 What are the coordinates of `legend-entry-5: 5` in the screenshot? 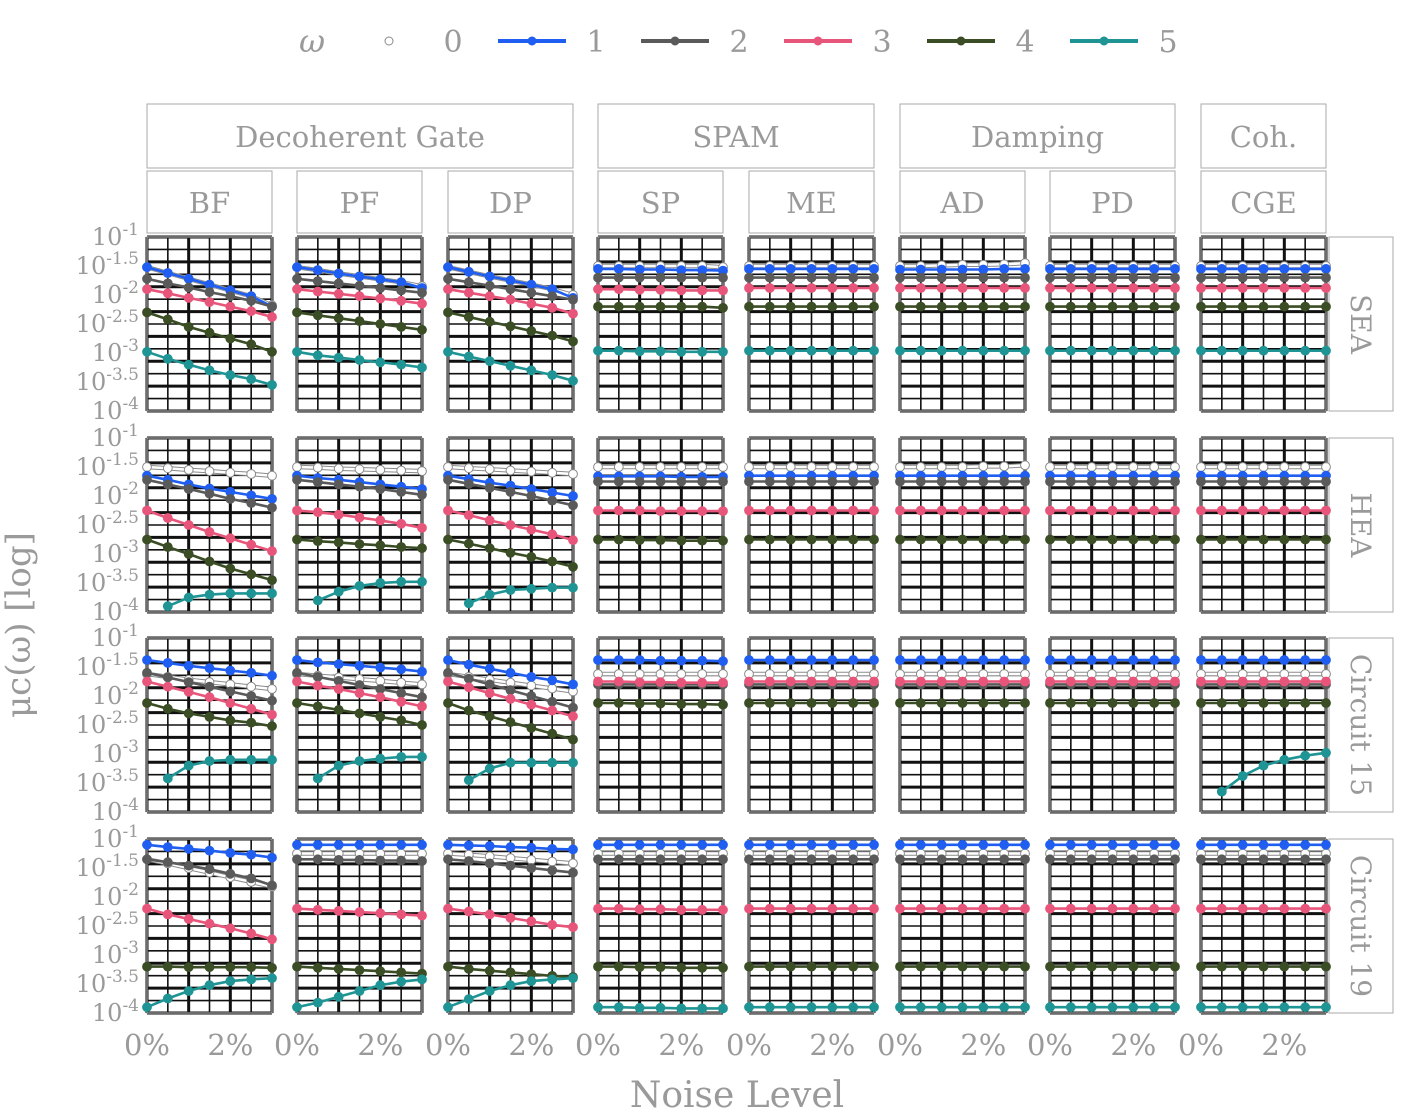 It's located at (1124, 42).